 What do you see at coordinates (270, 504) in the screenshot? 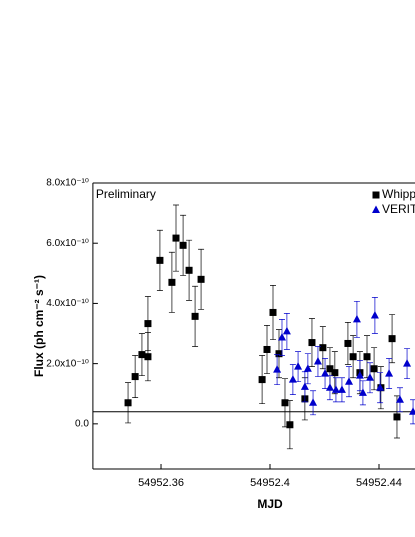
I see `x-axis-label: MJD` at bounding box center [270, 504].